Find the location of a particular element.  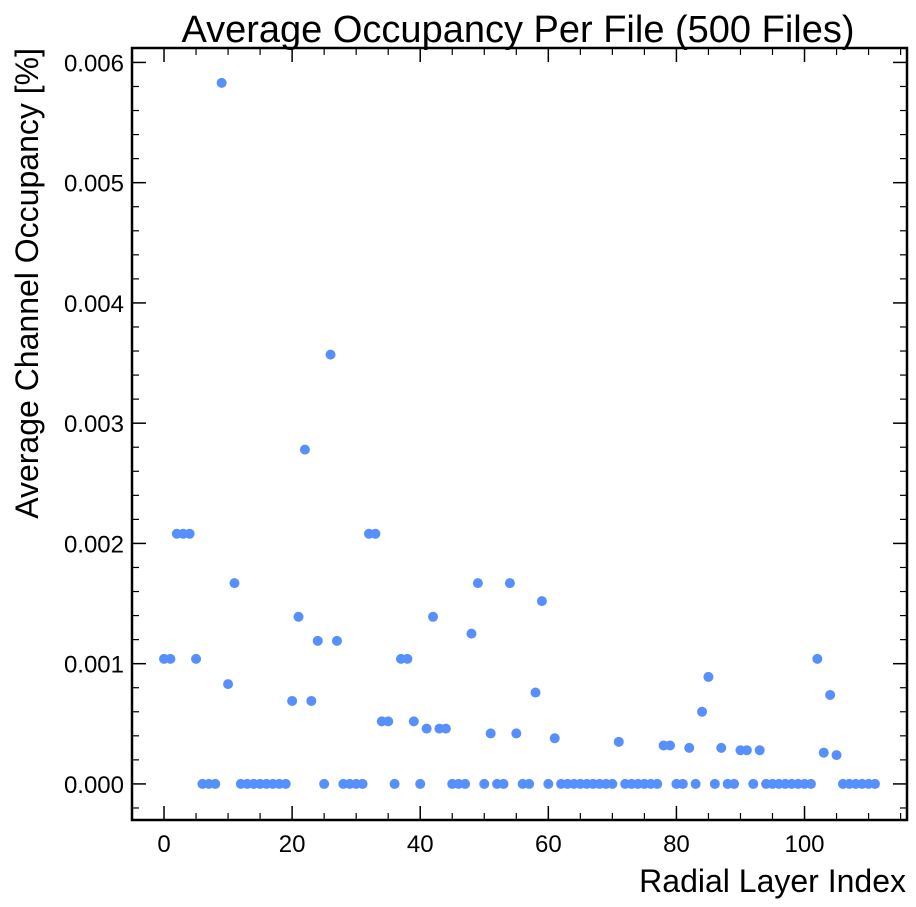

y-tick-label: 0.000 is located at coordinates (94, 785).